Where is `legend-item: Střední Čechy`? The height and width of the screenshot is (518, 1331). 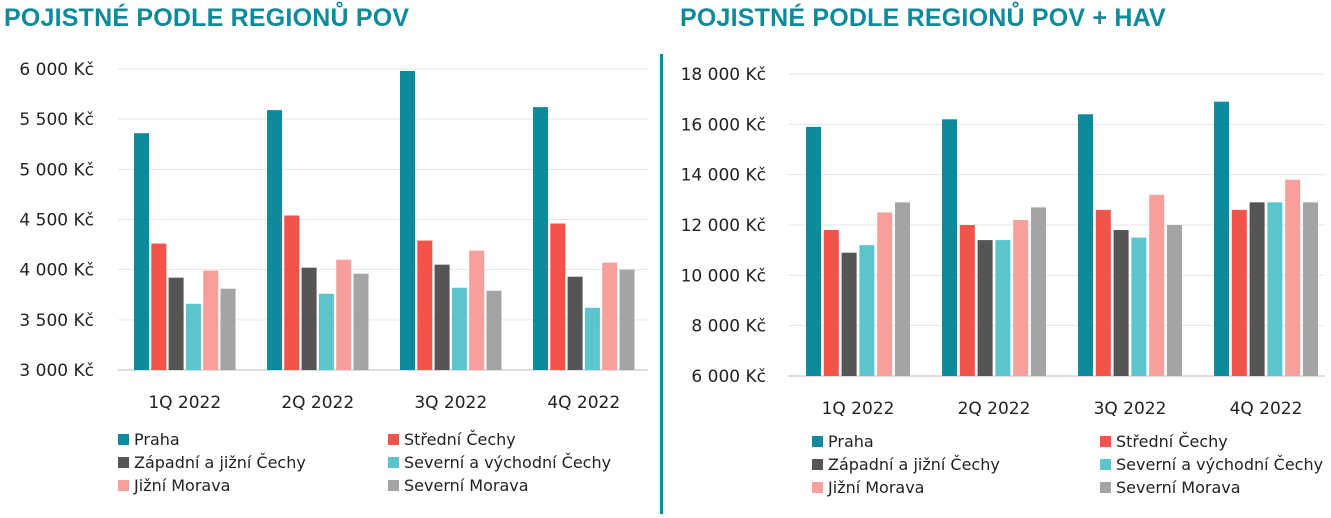
legend-item: Střední Čechy is located at coordinates (452, 439).